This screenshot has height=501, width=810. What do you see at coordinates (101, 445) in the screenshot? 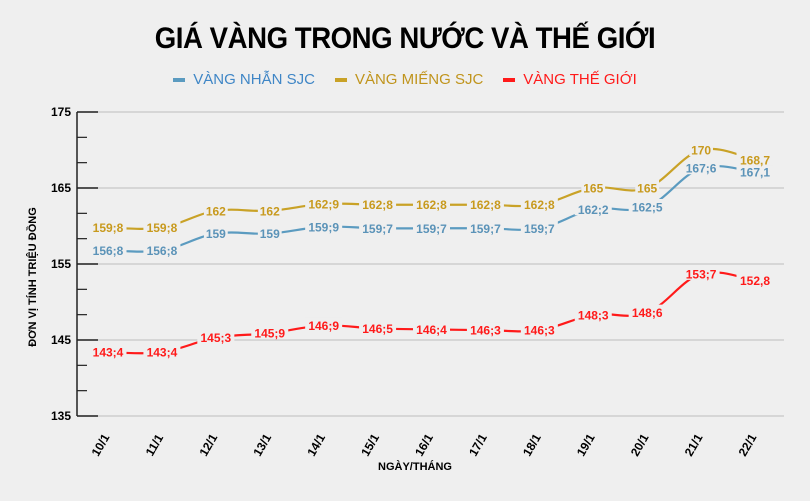
I see `x-tick-label: 10/1` at bounding box center [101, 445].